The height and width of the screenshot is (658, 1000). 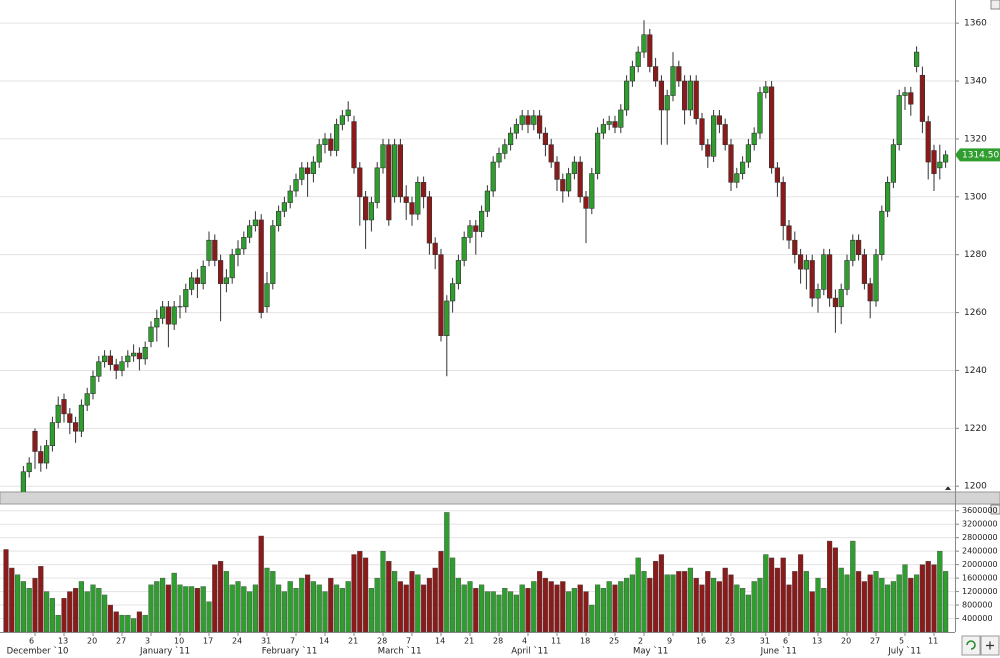 I want to click on x-tick-label: 18, so click(x=585, y=641).